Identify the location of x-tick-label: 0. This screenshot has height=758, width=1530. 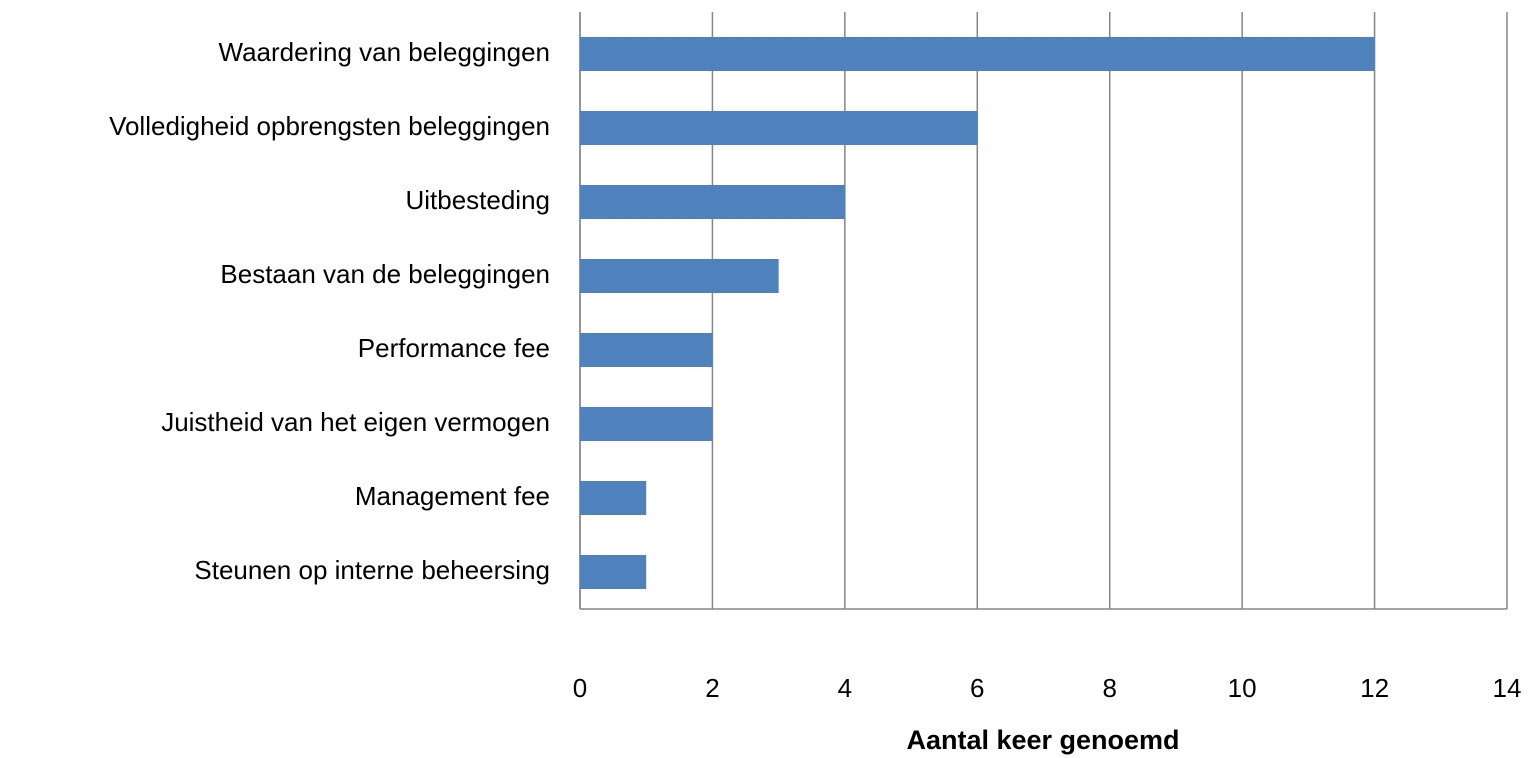
(580, 688).